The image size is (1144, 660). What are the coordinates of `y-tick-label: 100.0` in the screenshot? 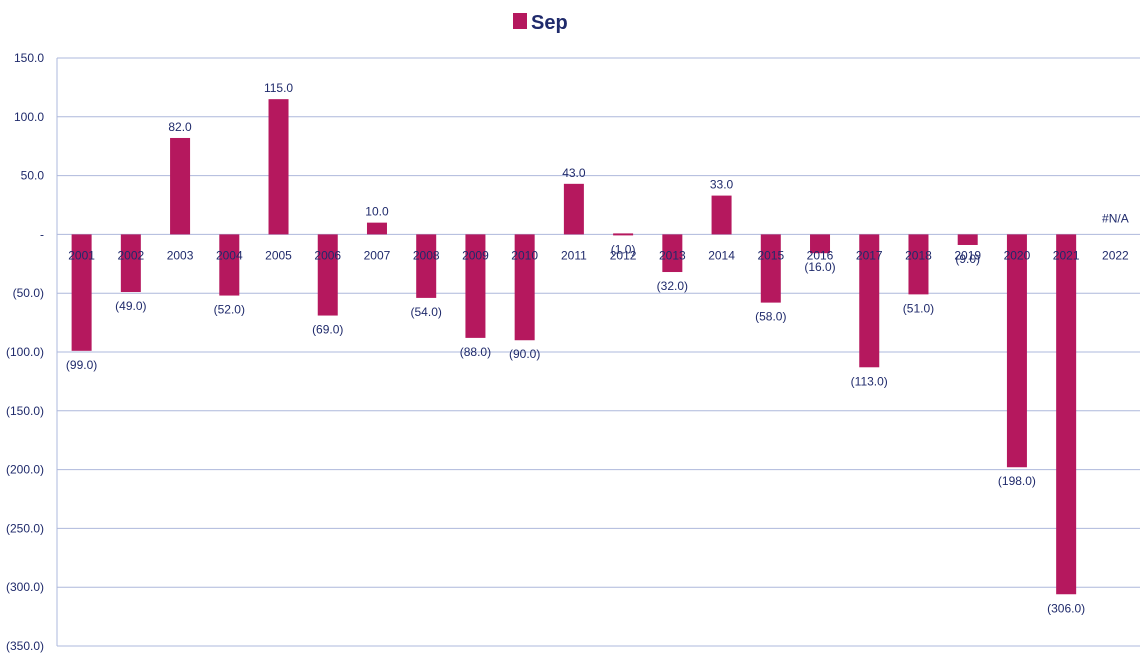 It's located at (29, 117).